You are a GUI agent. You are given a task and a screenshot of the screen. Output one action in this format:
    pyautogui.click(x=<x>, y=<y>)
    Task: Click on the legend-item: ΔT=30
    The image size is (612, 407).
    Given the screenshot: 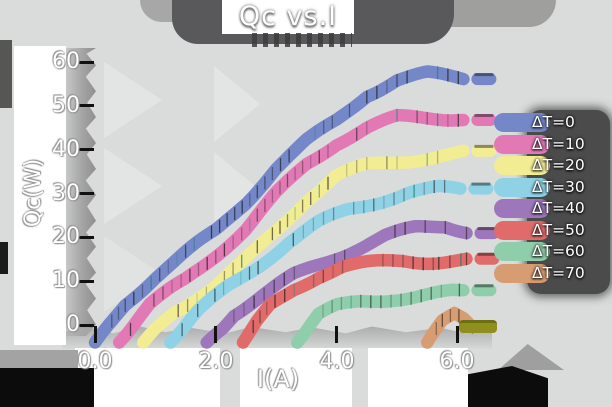 What is the action you would take?
    pyautogui.click(x=553, y=188)
    